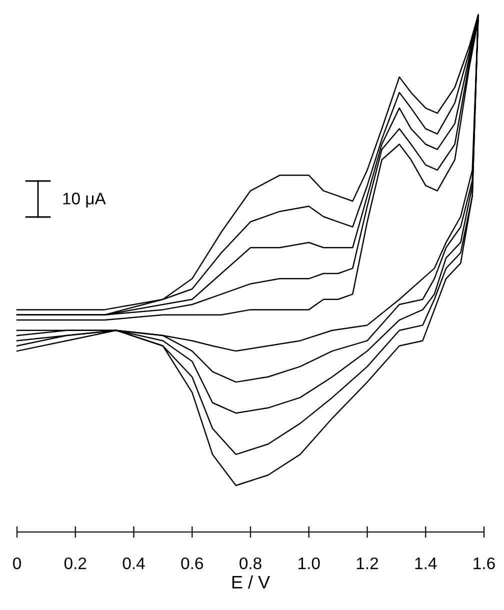 Image resolution: width=504 pixels, height=610 pixels. Describe the element at coordinates (192, 563) in the screenshot. I see `x-tick-label: 0.6` at that location.